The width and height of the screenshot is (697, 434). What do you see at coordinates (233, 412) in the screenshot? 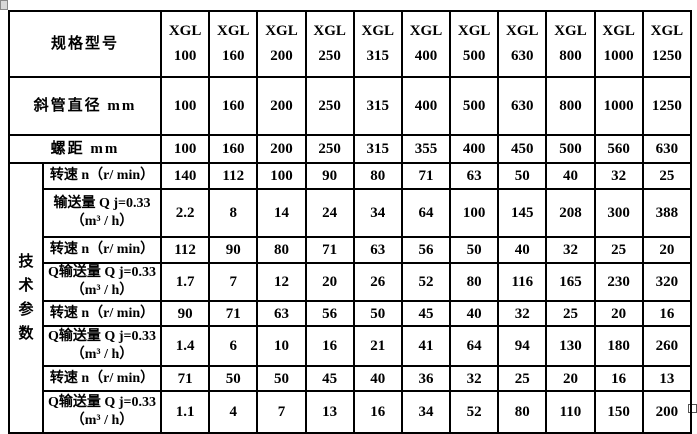
I see `value-cell: 4` at bounding box center [233, 412].